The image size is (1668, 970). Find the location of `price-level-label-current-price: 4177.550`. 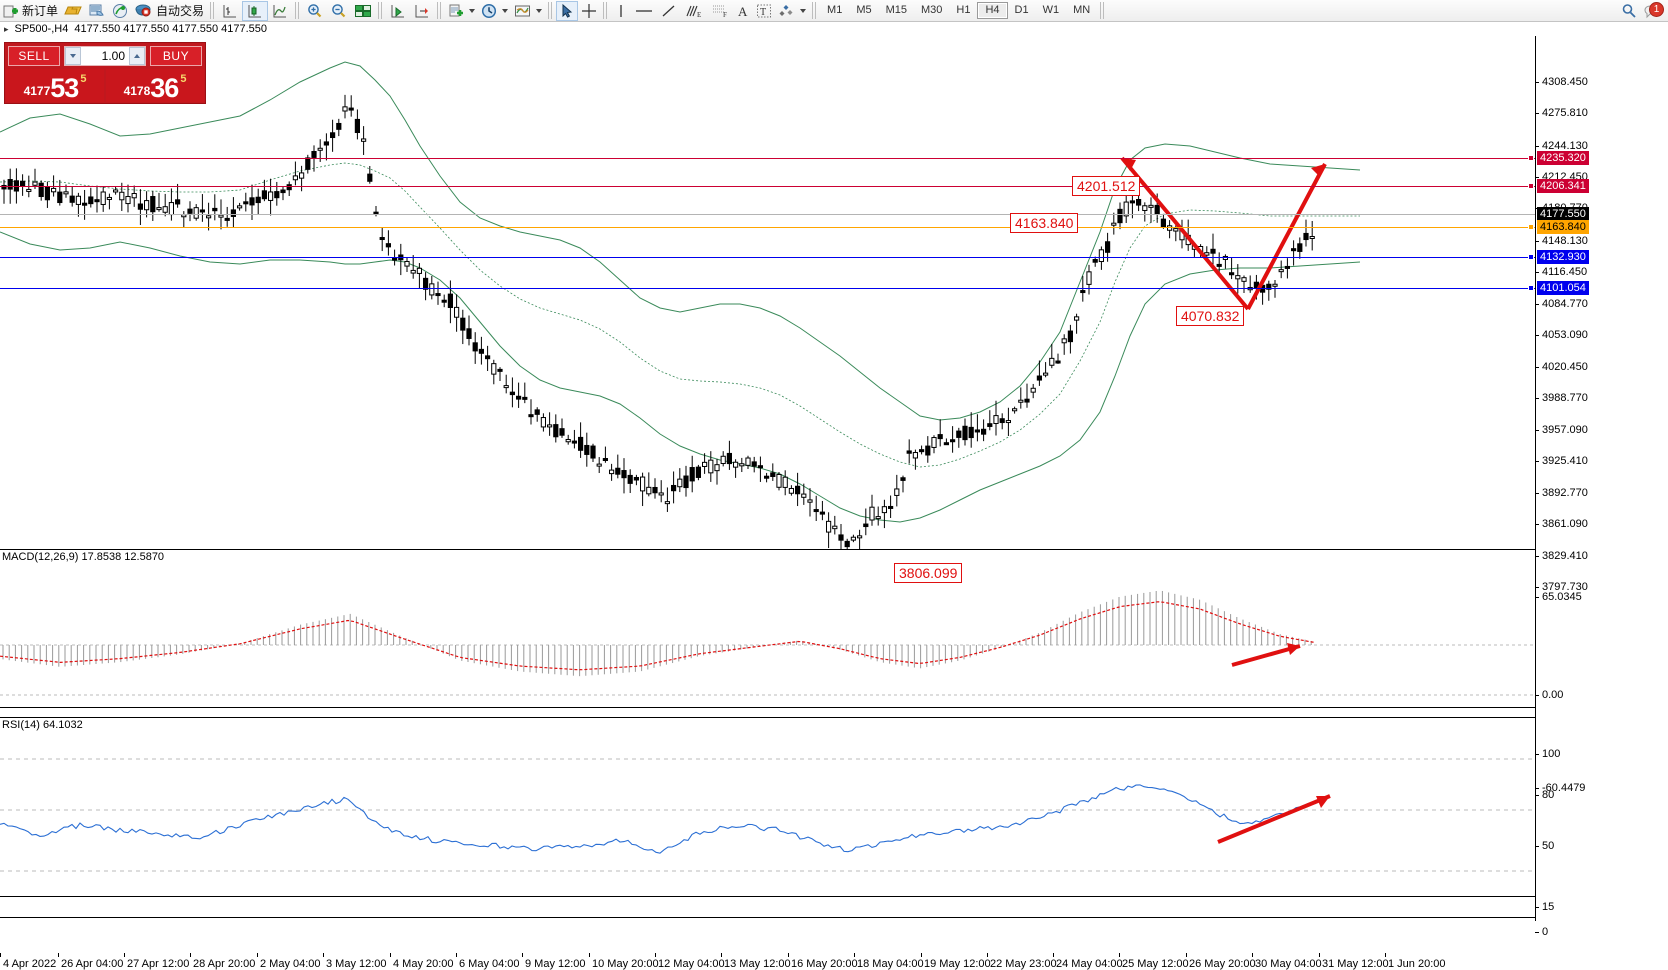

price-level-label-current-price: 4177.550 is located at coordinates (1563, 214).